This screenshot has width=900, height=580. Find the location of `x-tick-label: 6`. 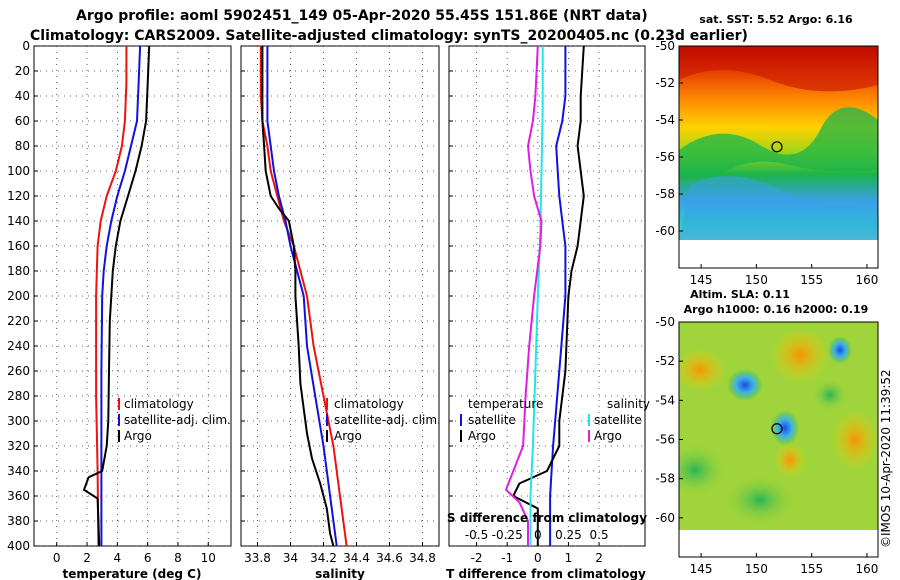

x-tick-label: 6 is located at coordinates (148, 558).